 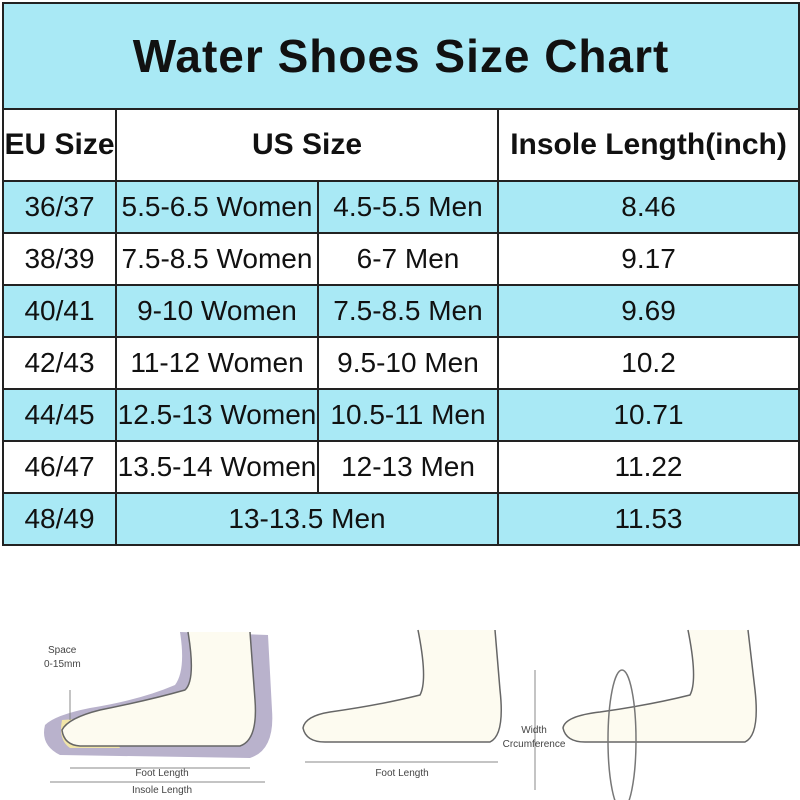 What do you see at coordinates (400, 56) in the screenshot?
I see `title: Water Shoes Size Chart` at bounding box center [400, 56].